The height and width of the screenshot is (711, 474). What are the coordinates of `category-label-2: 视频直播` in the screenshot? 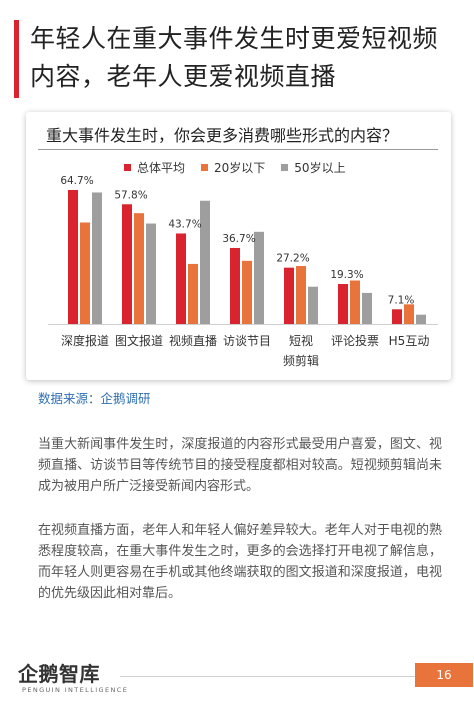 It's located at (193, 340).